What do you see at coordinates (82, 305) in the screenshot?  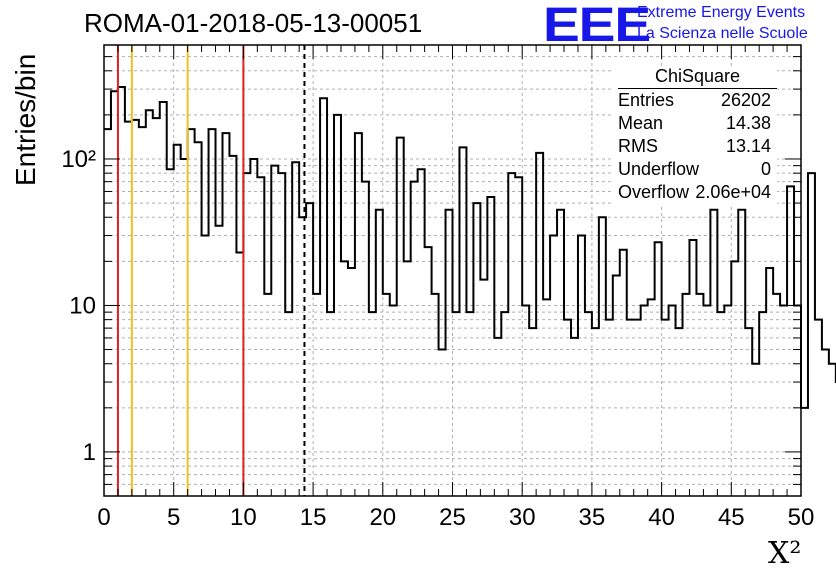 I see `y-tick-label: 10` at bounding box center [82, 305].